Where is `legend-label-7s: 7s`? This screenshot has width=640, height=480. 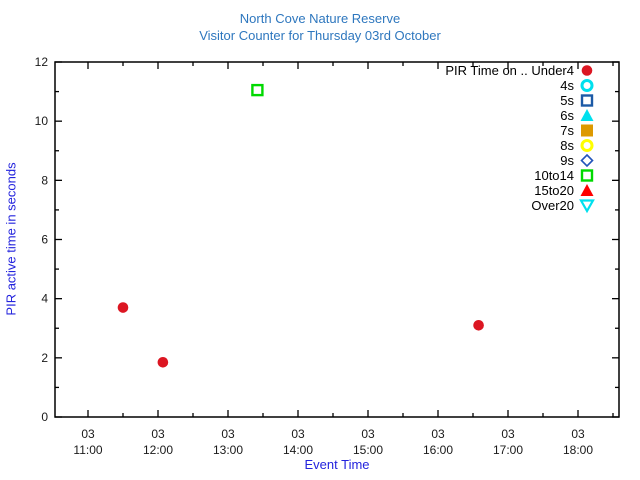
legend-label-7s: 7s is located at coordinates (567, 130).